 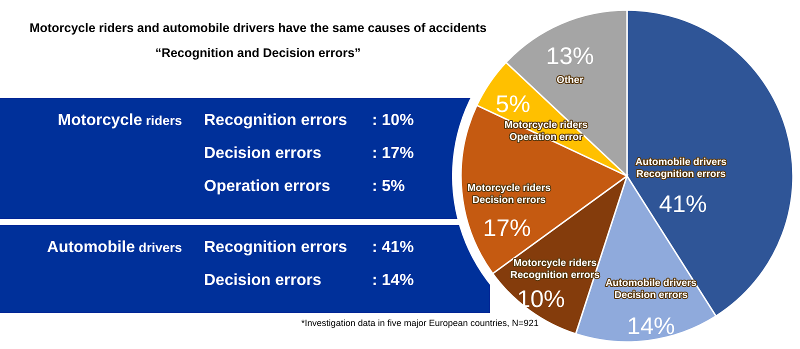 I want to click on data-label: 13%, so click(x=570, y=56).